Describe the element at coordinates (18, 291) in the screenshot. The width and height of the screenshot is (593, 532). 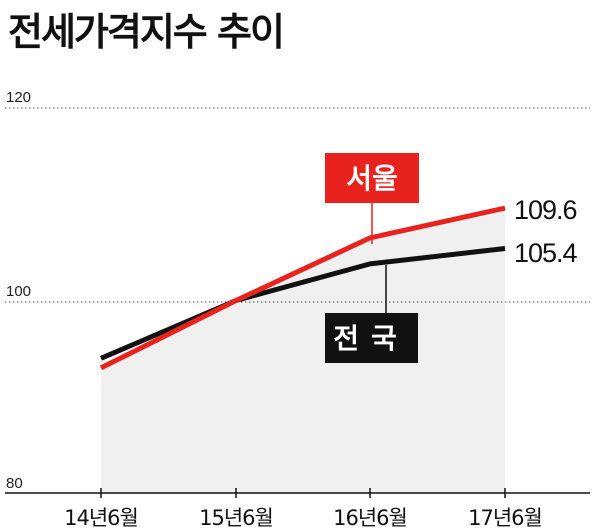
I see `y-tick-100: 100` at that location.